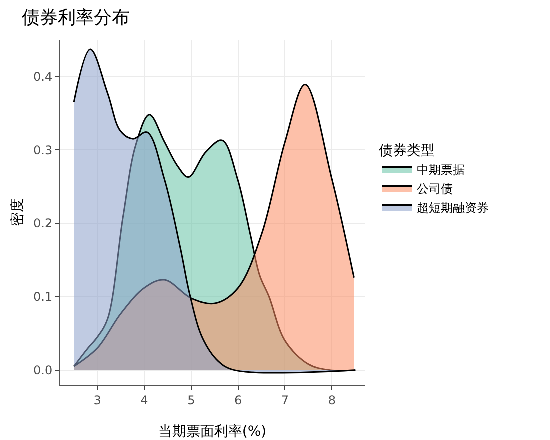 The image size is (550, 440). What do you see at coordinates (76, 18) in the screenshot?
I see `chart-title: 债券利率分布` at bounding box center [76, 18].